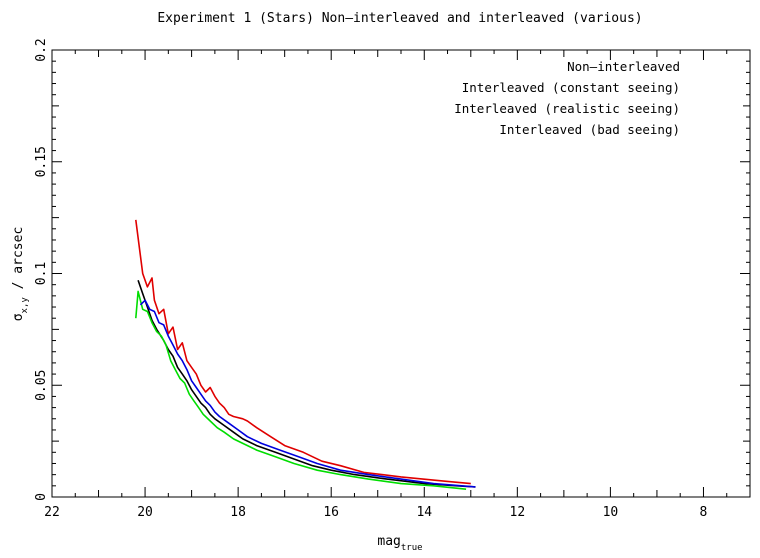  Describe the element at coordinates (412, 548) in the screenshot. I see `x-axis-label-subscript: true` at that location.